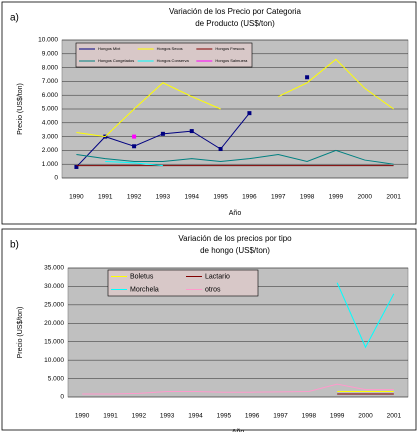 The image size is (418, 432). I want to click on y-tick-label: 4.000, so click(50, 123).